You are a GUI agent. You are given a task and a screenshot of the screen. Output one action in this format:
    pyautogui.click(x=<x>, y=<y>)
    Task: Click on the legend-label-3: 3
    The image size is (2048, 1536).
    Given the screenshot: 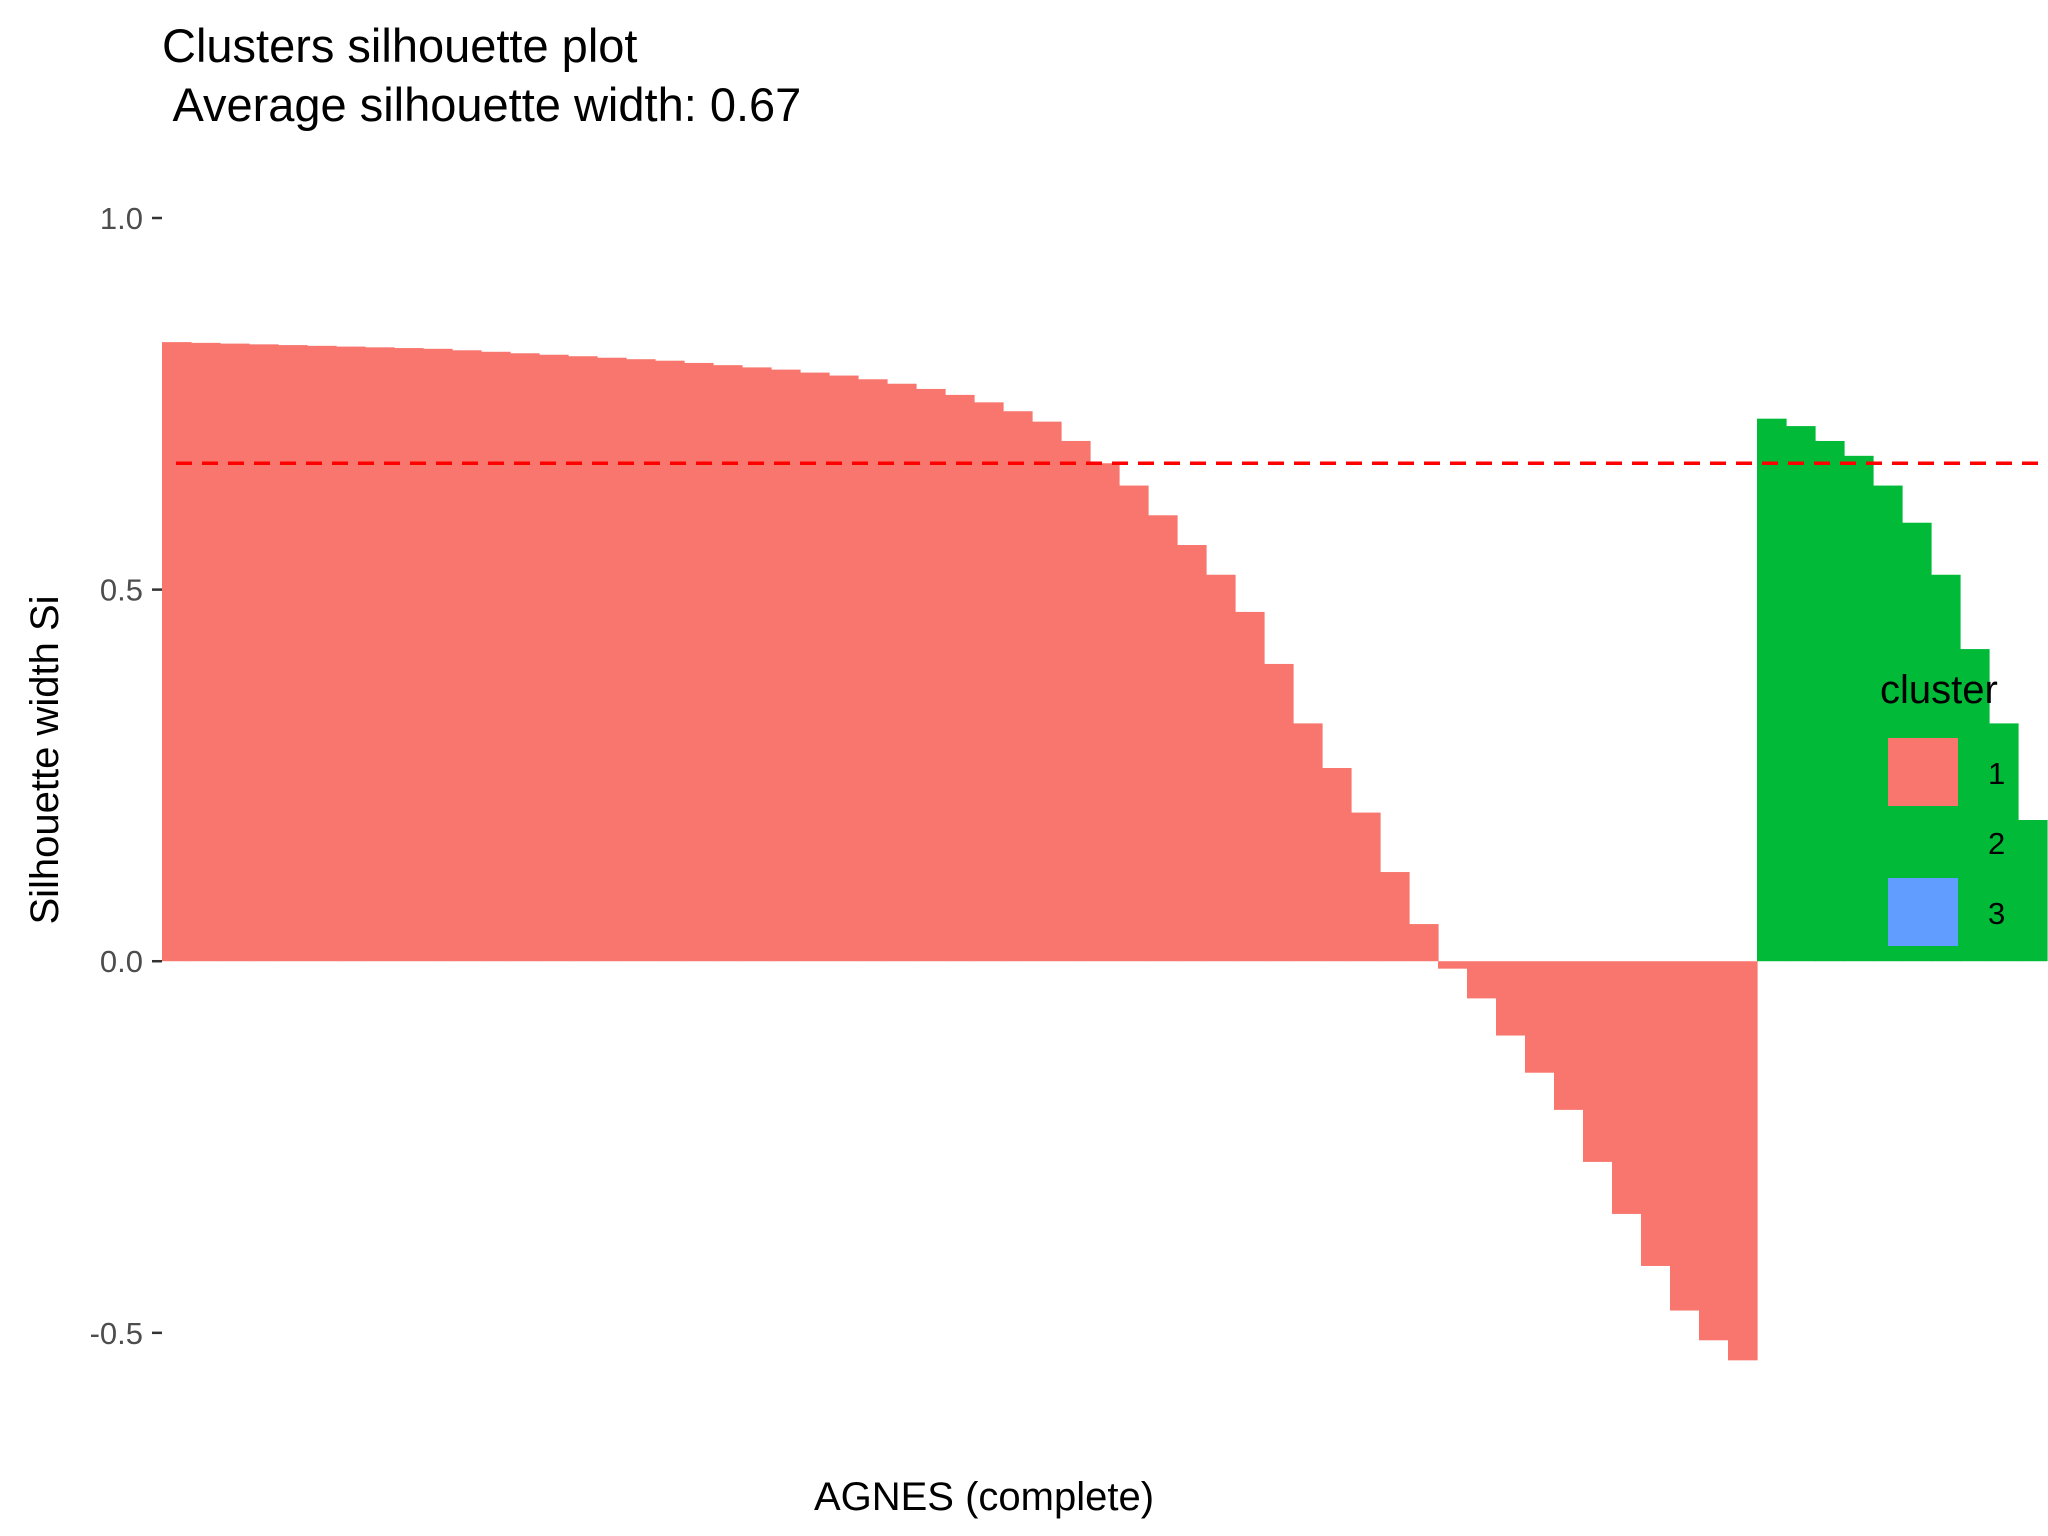 What is the action you would take?
    pyautogui.click(x=1996, y=913)
    